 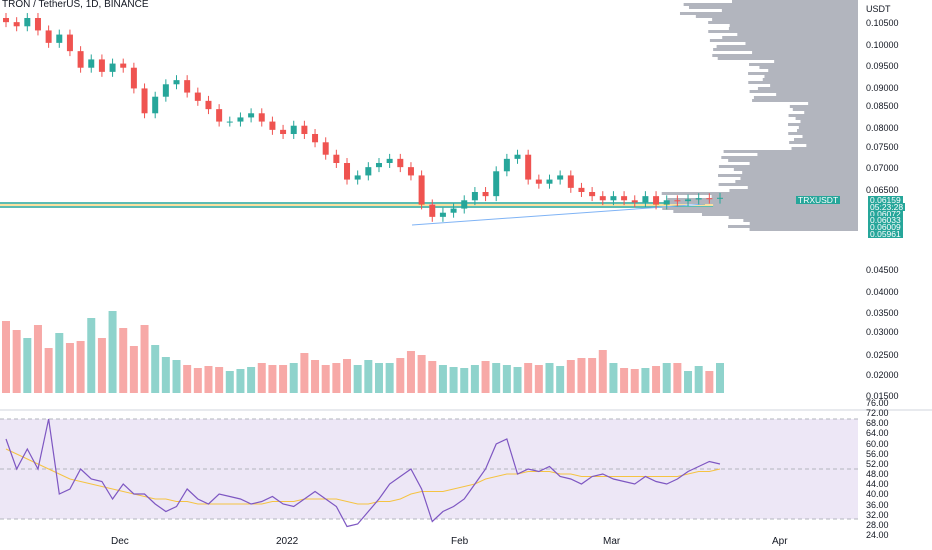 I want to click on time-label-dec: Dec, so click(x=120, y=541).